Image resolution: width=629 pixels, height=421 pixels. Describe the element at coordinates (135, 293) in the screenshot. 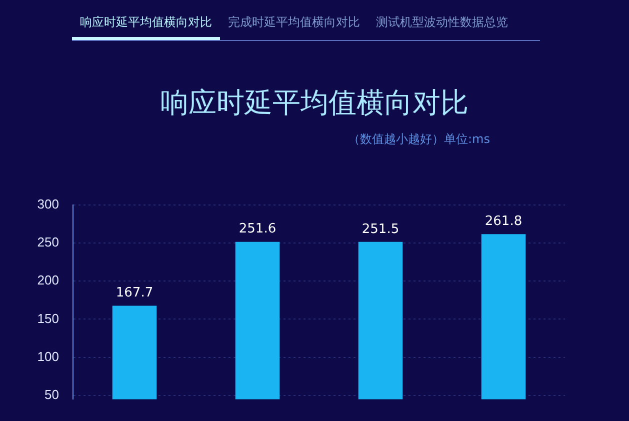

I see `data-label: 167.7` at that location.